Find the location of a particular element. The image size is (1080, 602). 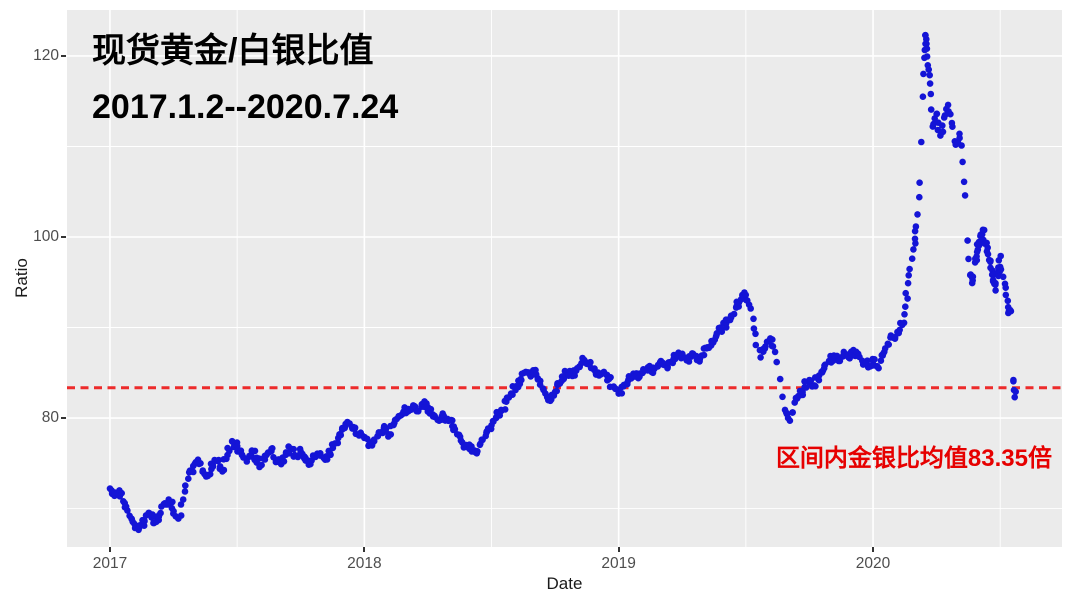

x-axis-tick-label: 2018 is located at coordinates (364, 563).